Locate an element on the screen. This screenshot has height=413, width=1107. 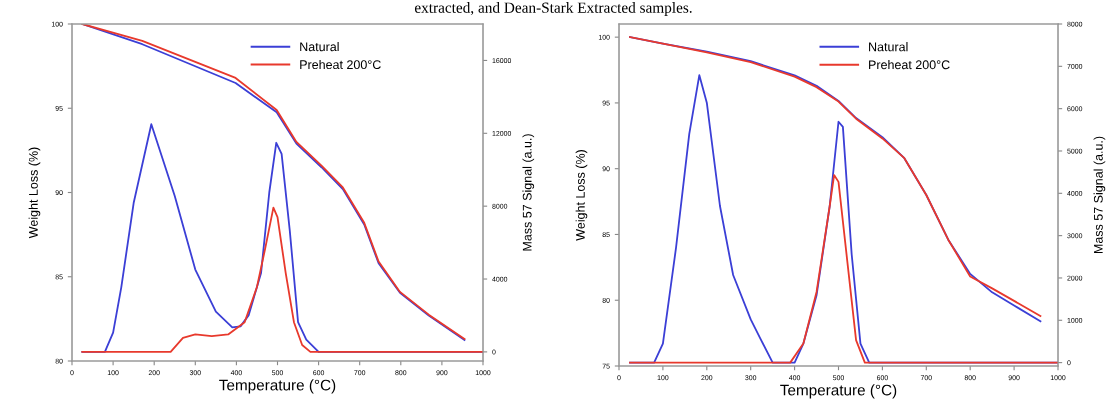
line-series is located at coordinates (282, 279).